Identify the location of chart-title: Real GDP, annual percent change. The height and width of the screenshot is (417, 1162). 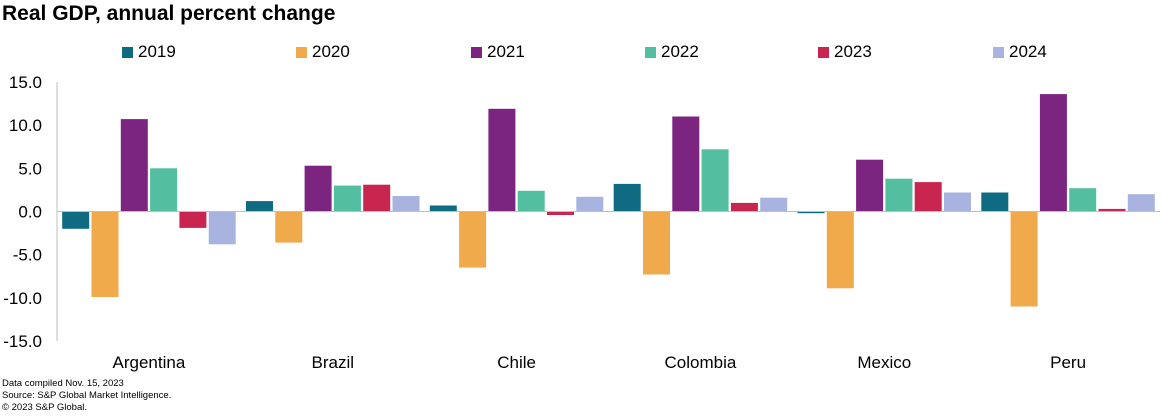
(169, 13).